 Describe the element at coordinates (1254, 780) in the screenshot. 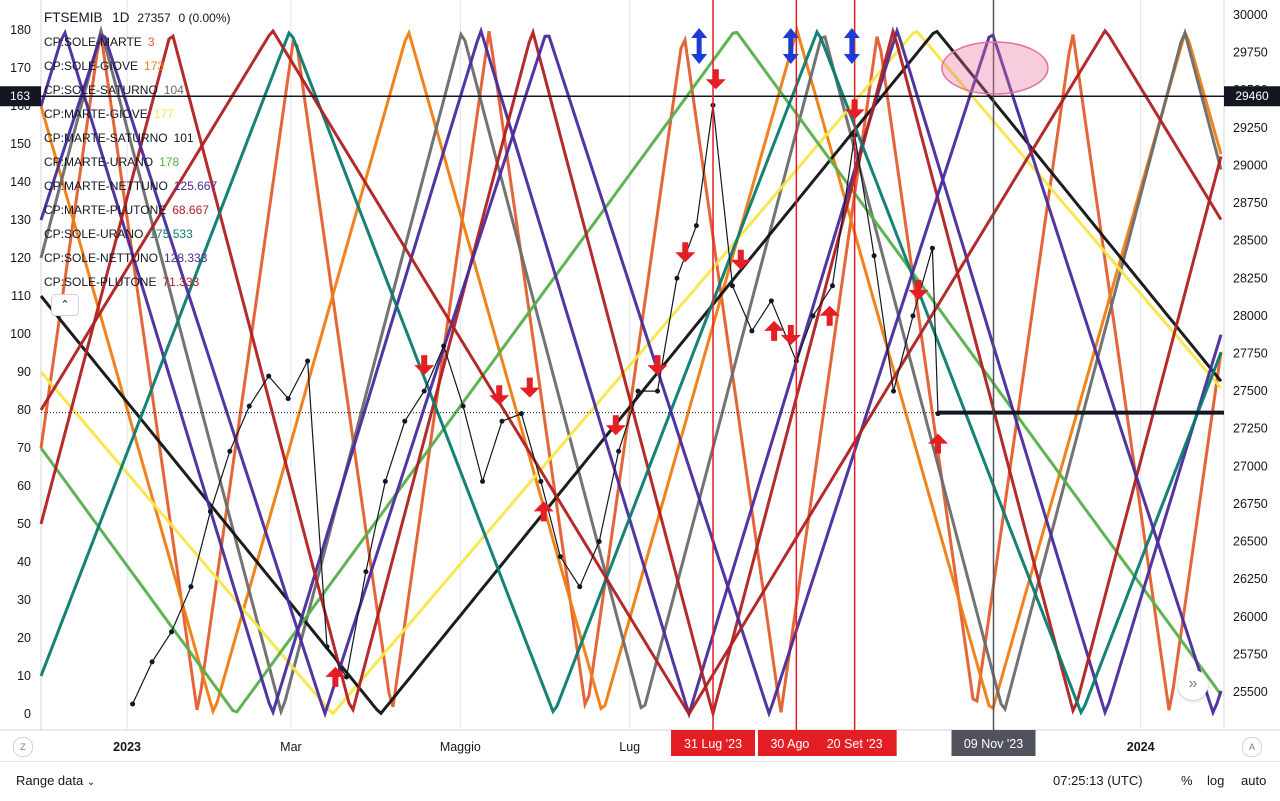

I see `auto-toggle: auto` at that location.